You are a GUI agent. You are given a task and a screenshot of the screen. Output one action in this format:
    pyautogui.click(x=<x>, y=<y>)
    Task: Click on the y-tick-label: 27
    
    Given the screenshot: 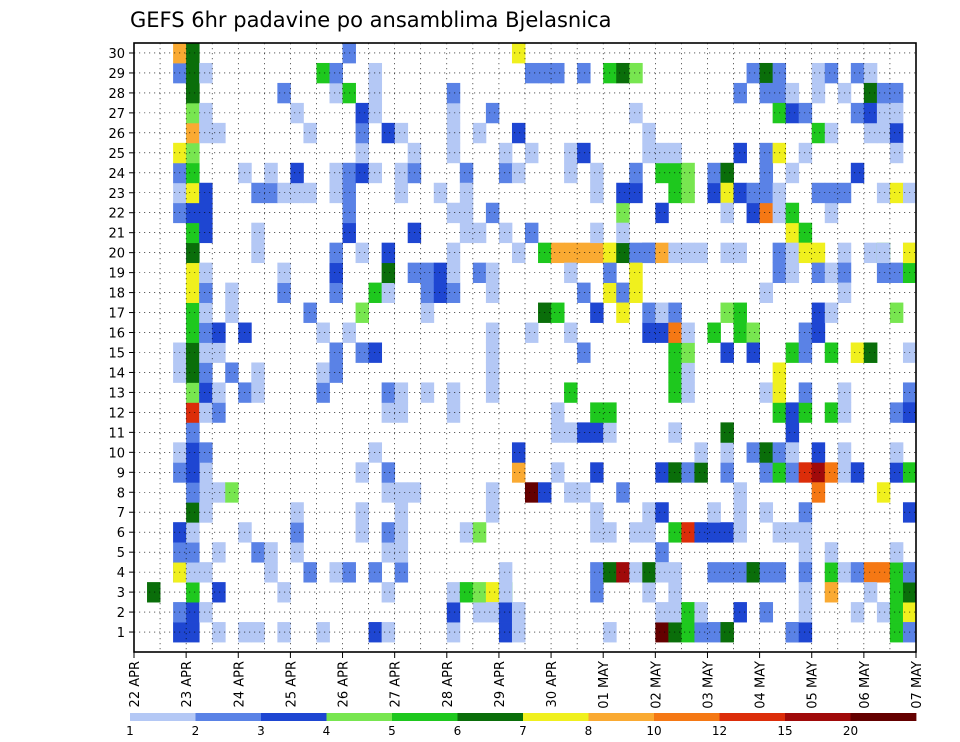 What is the action you would take?
    pyautogui.click(x=116, y=114)
    